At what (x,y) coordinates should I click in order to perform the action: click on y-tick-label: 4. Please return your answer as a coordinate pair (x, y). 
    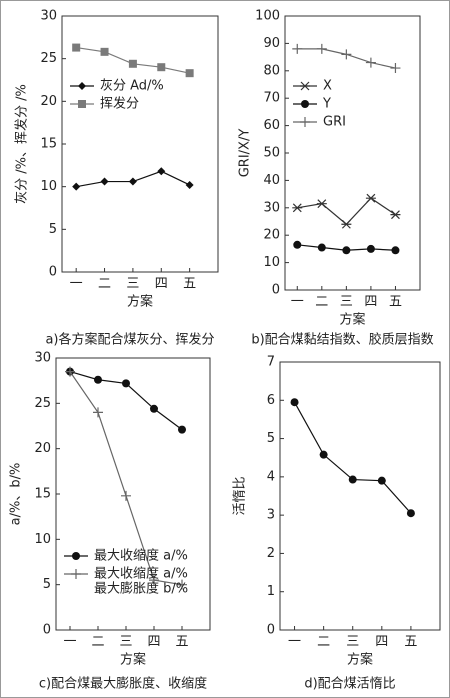
    Looking at the image, I should click on (271, 476).